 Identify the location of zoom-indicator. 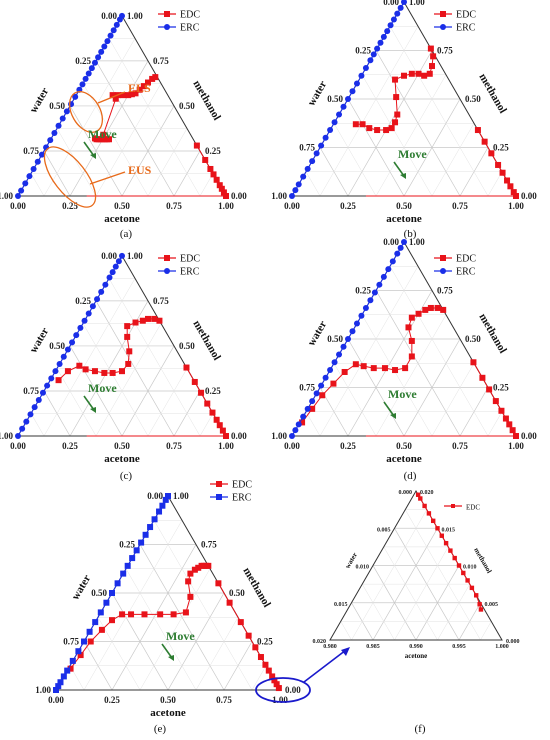
(302, 675).